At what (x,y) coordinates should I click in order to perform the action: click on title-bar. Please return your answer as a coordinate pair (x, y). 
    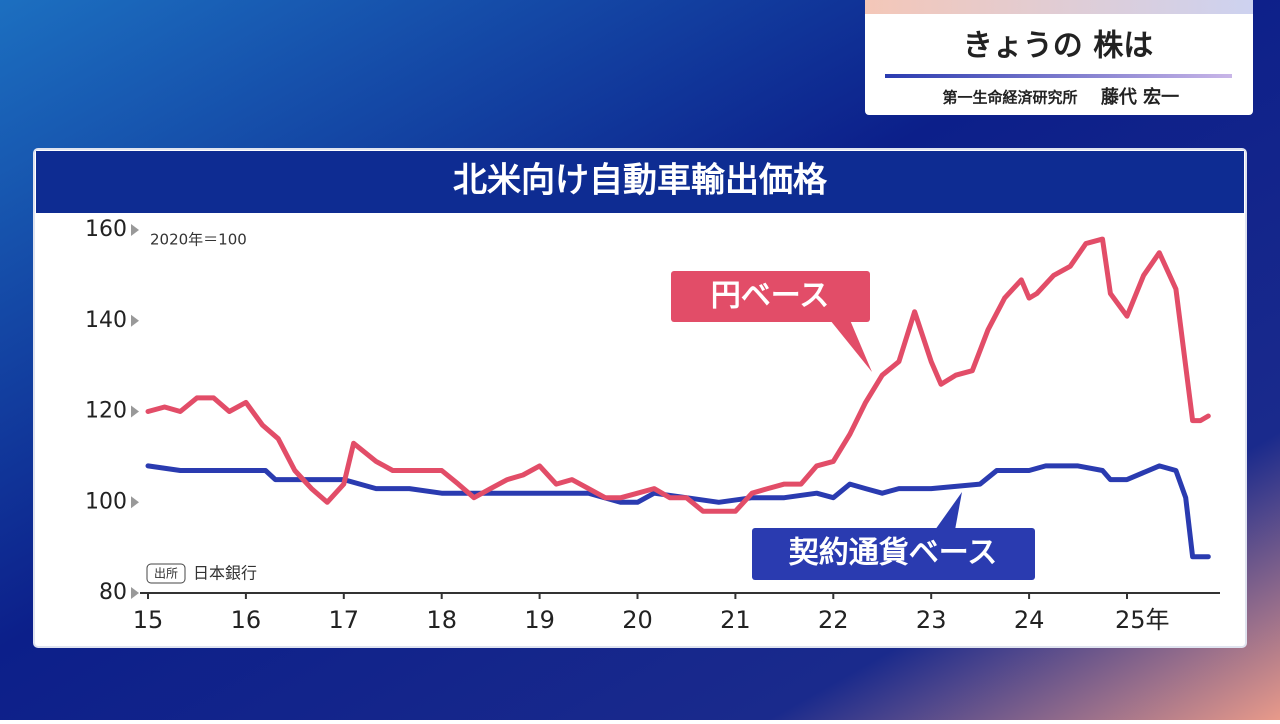
    Looking at the image, I should click on (640, 182).